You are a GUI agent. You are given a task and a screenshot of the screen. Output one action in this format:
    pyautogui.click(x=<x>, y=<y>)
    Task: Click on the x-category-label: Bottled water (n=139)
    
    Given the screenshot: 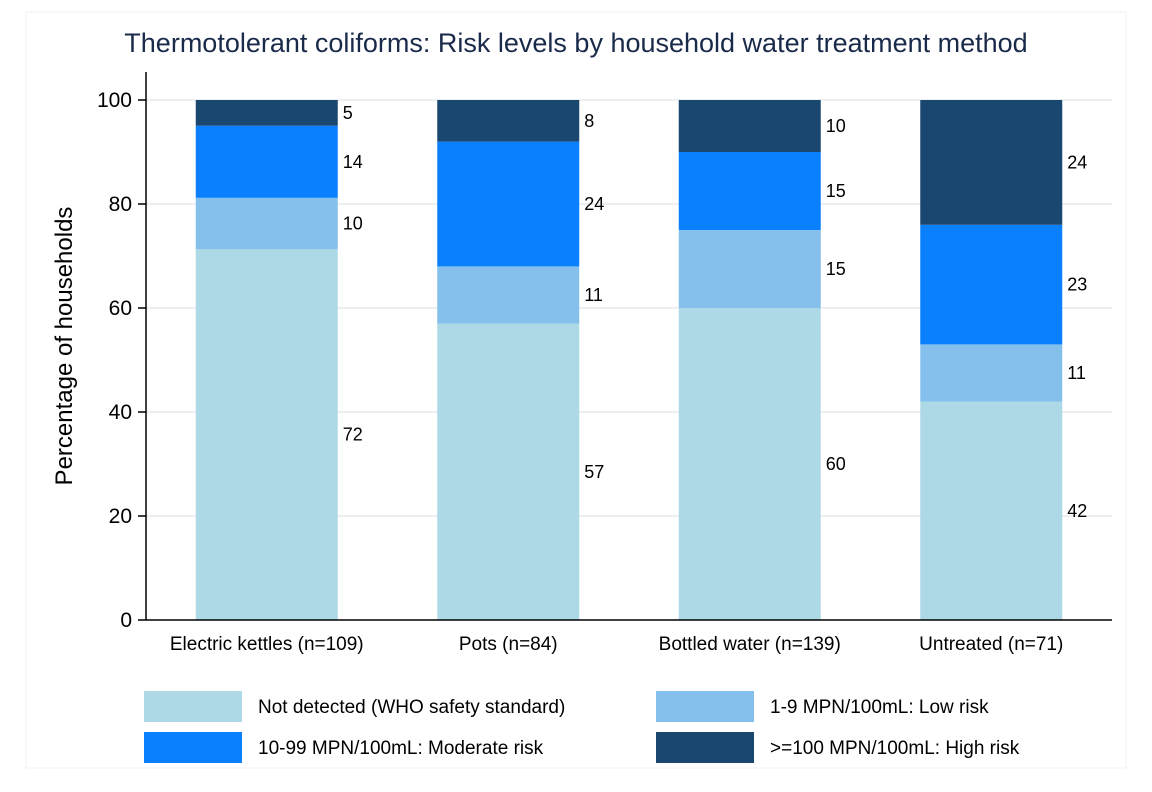 What is the action you would take?
    pyautogui.click(x=750, y=644)
    